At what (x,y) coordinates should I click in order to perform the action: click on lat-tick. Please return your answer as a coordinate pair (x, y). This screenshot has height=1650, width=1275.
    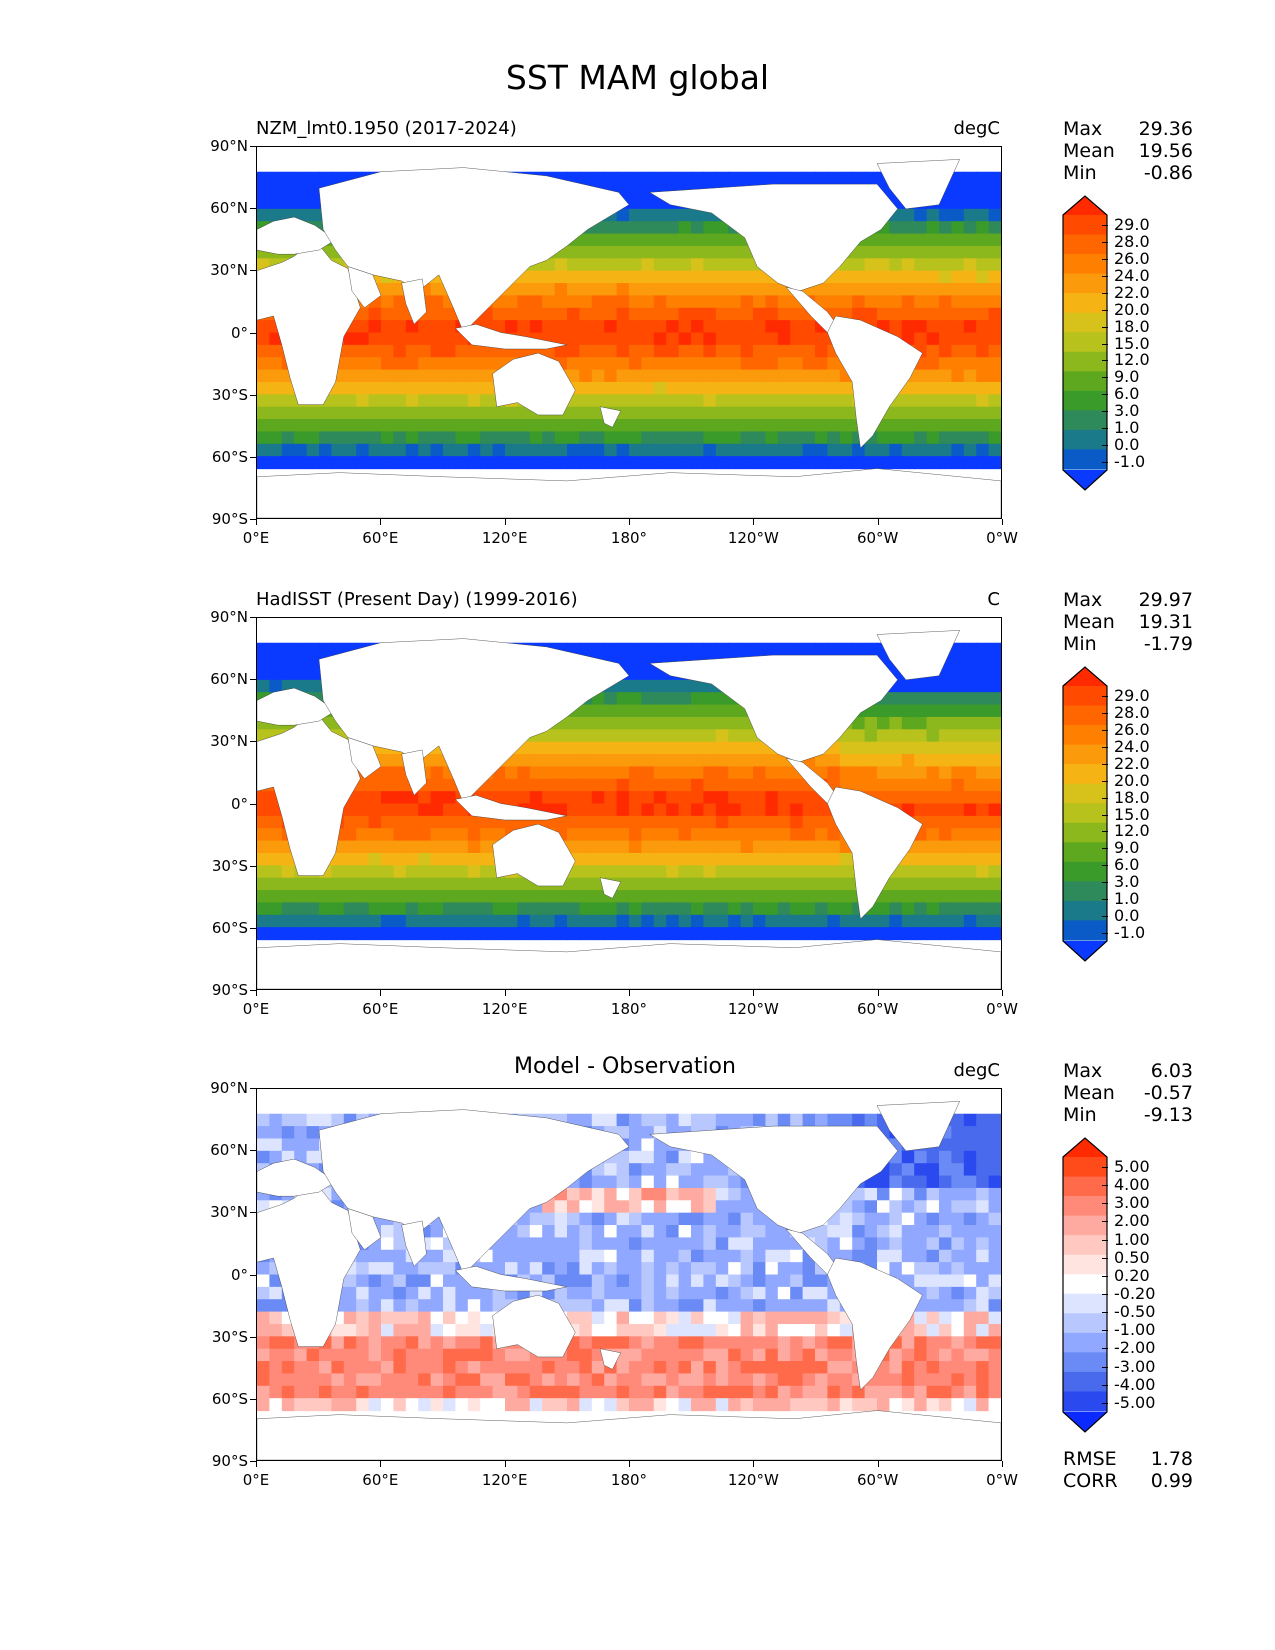
    Looking at the image, I should click on (253, 866).